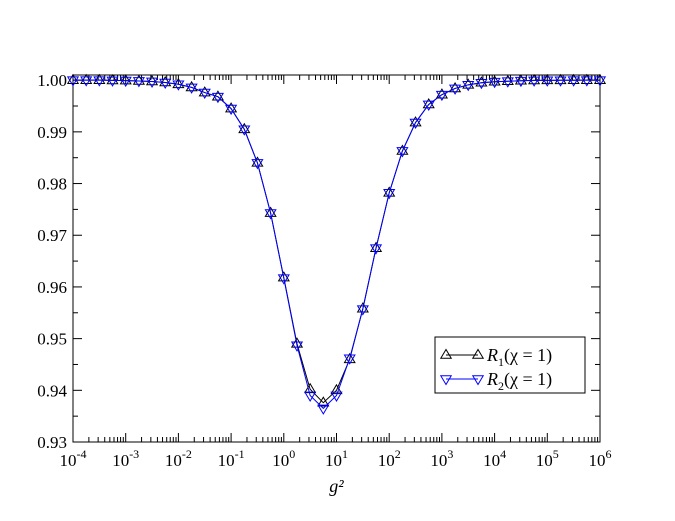 The width and height of the screenshot is (675, 521). Describe the element at coordinates (336, 458) in the screenshot. I see `x-tick-label: 10¹` at that location.